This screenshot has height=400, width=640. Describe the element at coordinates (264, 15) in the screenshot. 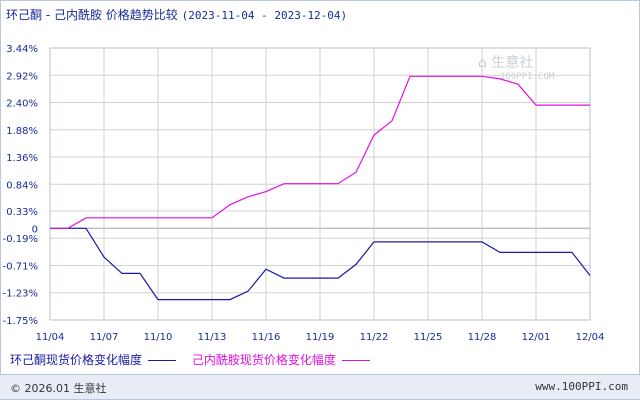

I see `chart-date-range: (2023-11-04 - 2023-12-04)` at that location.